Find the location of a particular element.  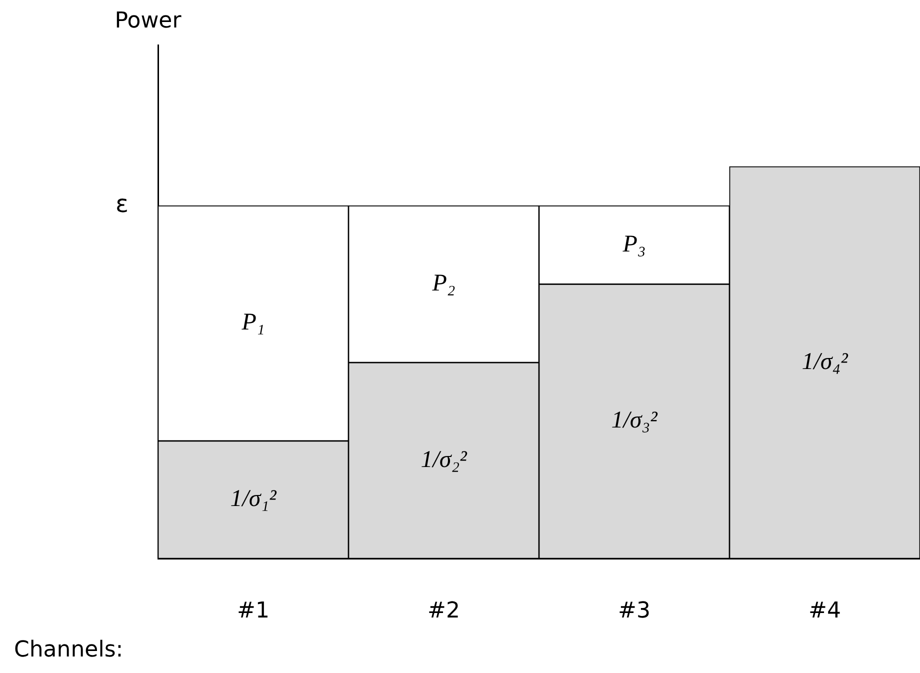

x-tick-label: #2 is located at coordinates (444, 611).